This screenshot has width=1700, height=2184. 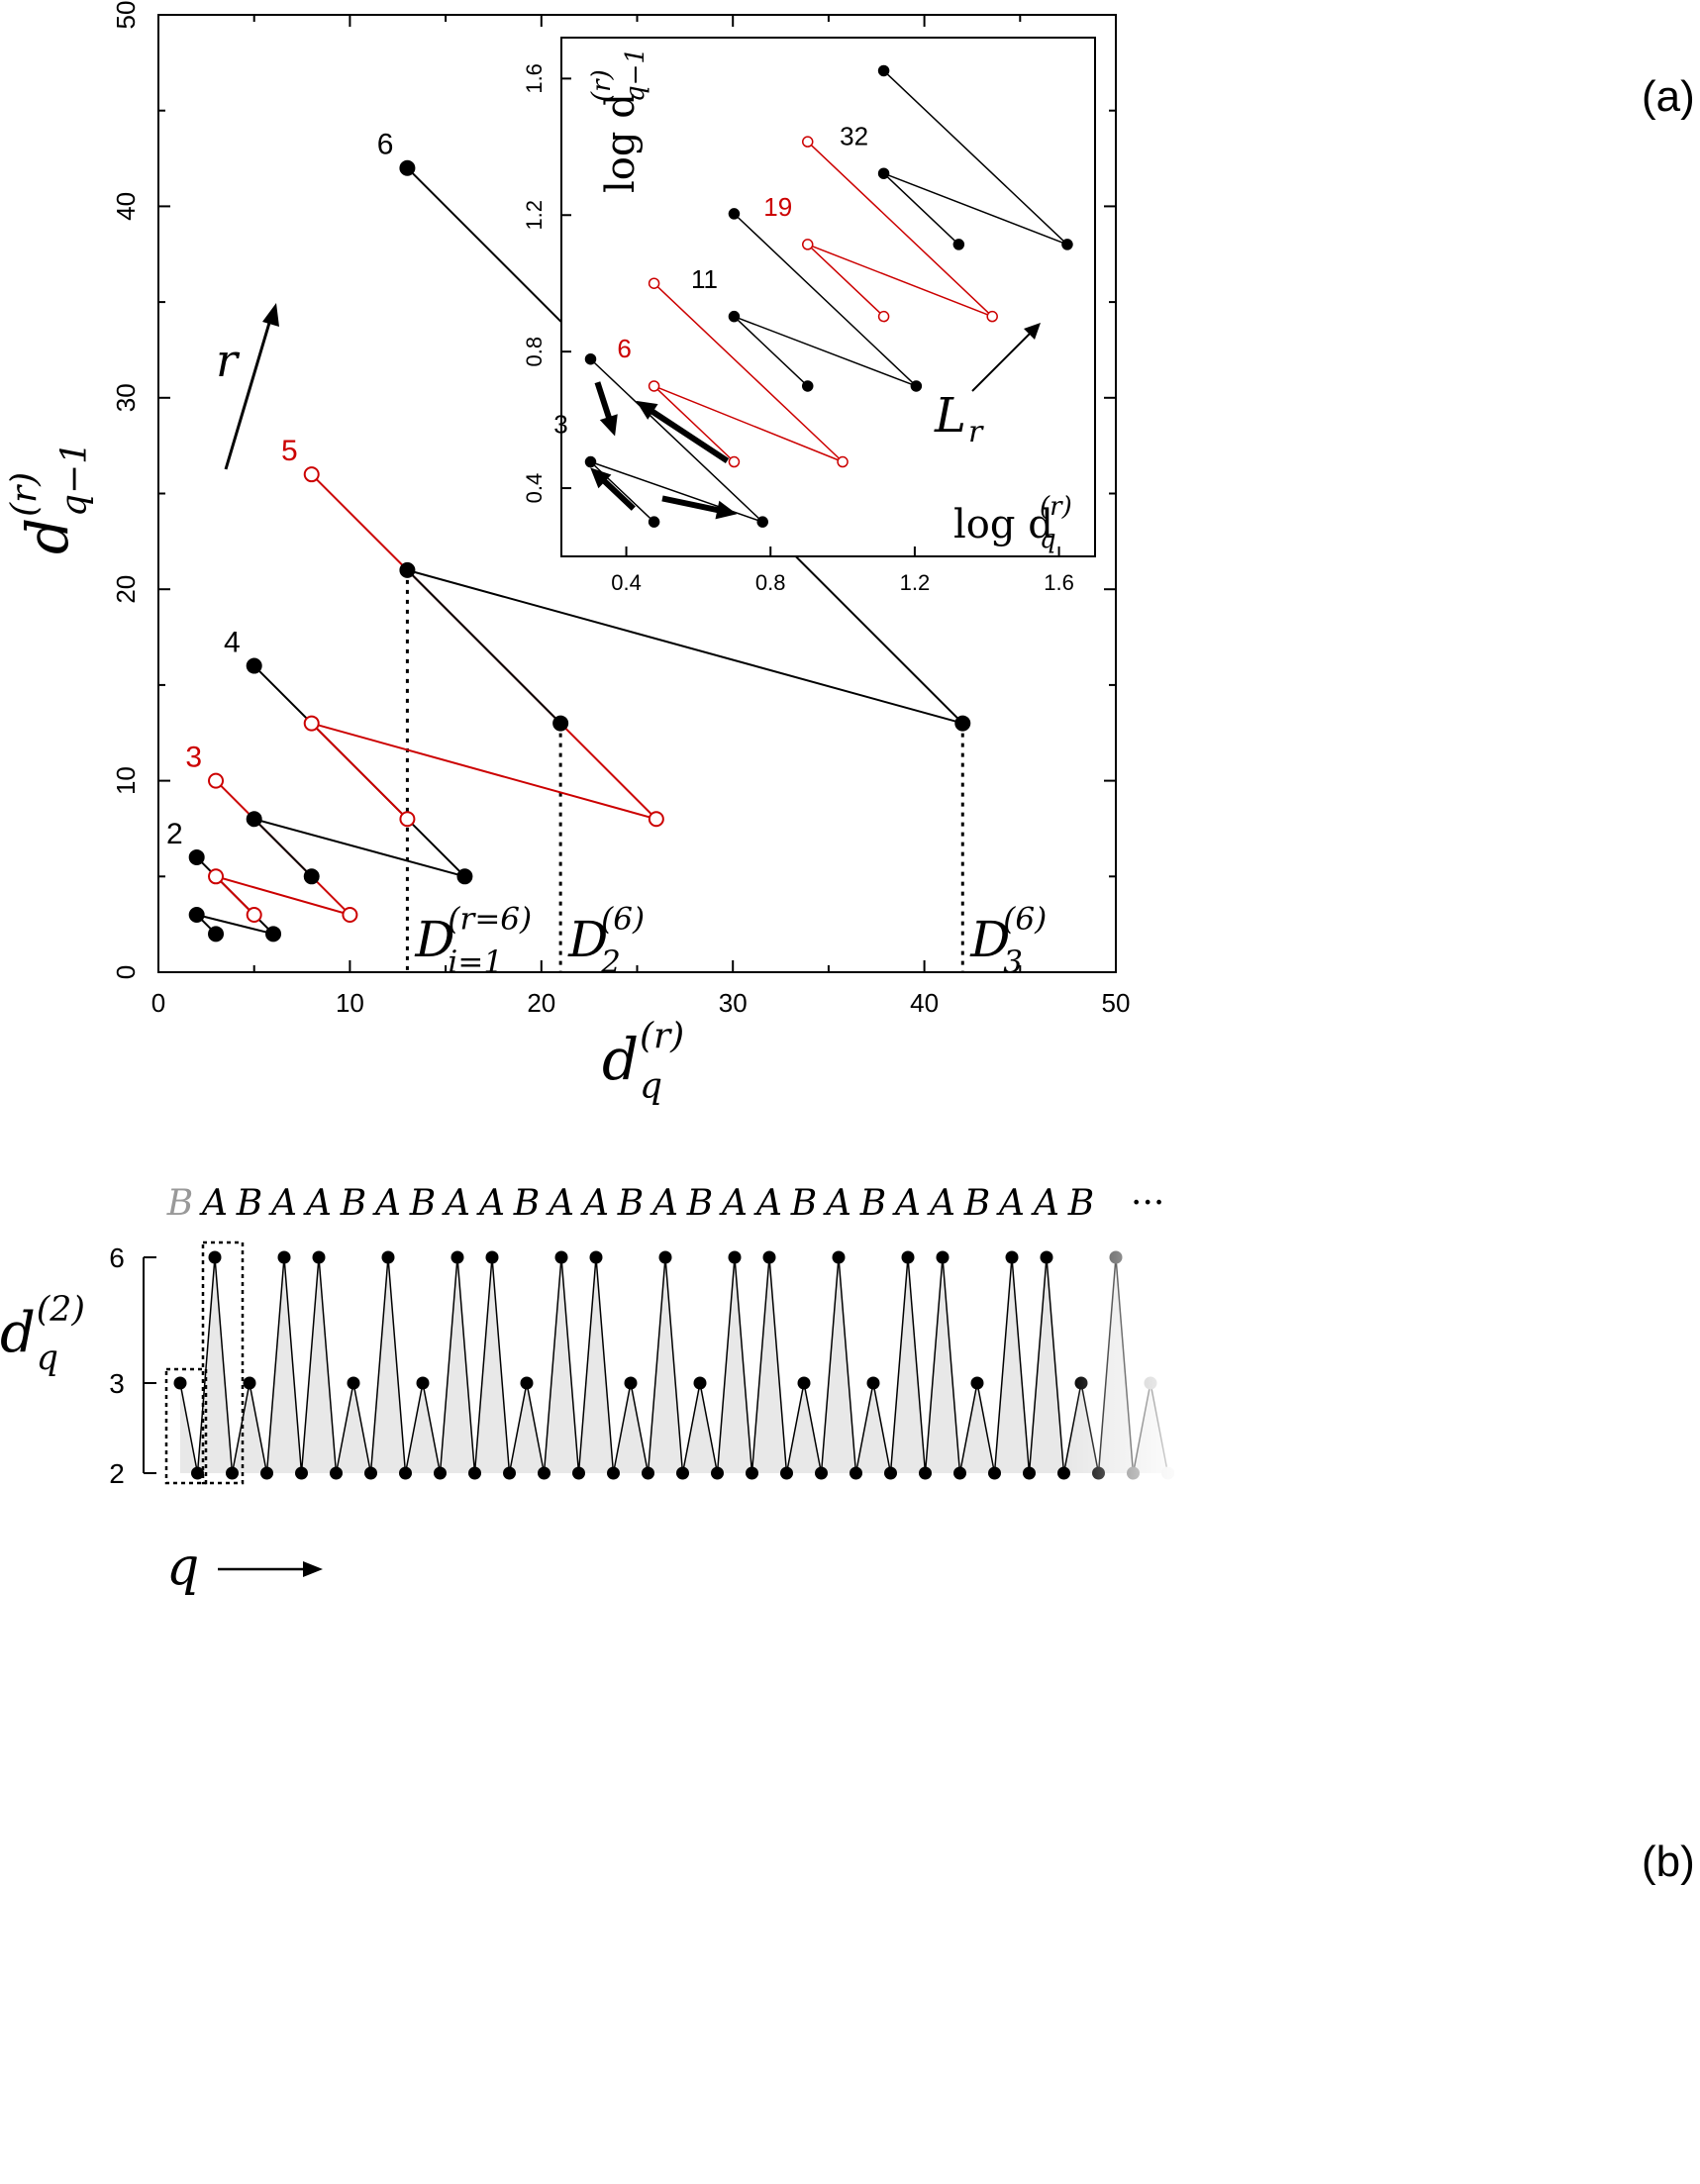 I want to click on inset-y-tick-label: 0.4, so click(x=534, y=488).